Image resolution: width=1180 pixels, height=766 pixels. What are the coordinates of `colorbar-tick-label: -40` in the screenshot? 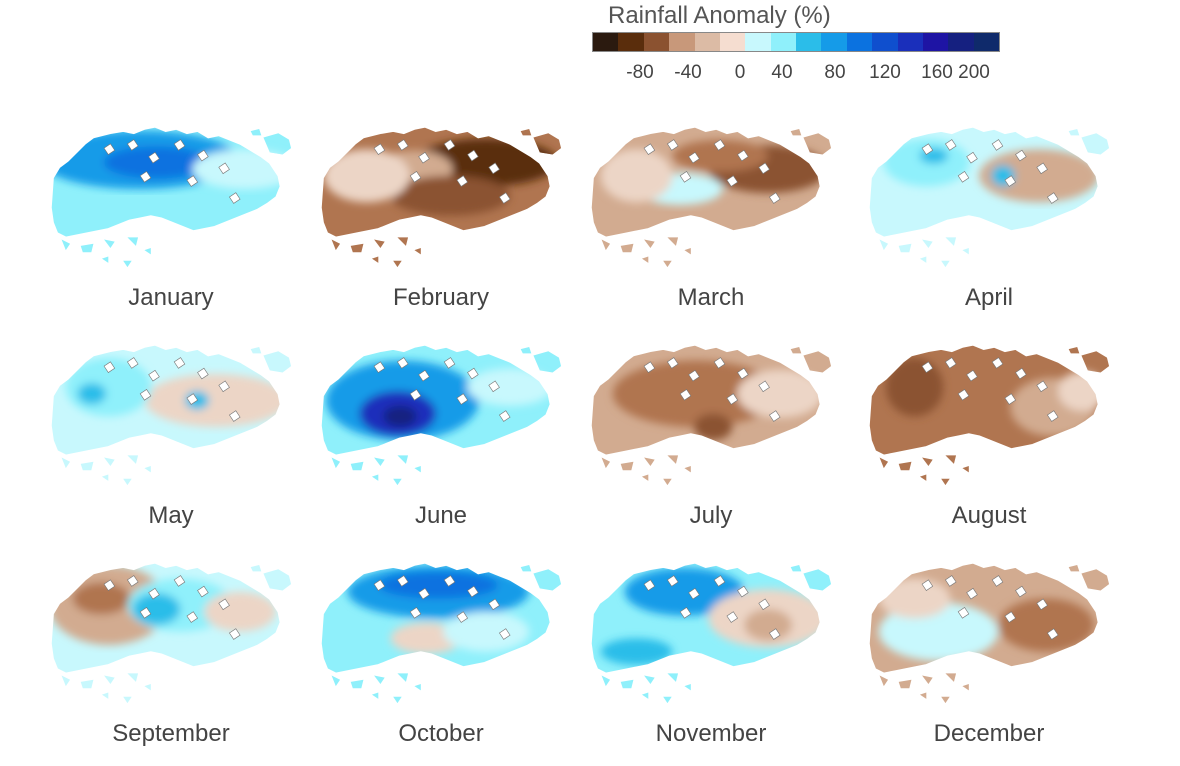 It's located at (688, 72).